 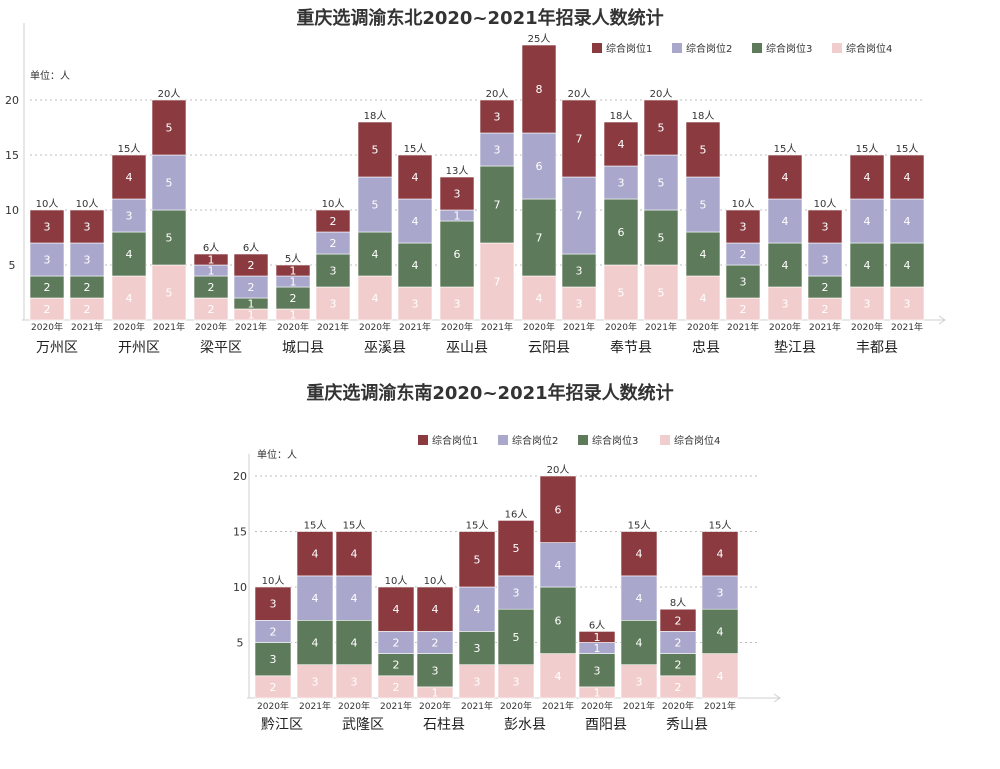 I want to click on x-group-label: 城口县, so click(x=303, y=348).